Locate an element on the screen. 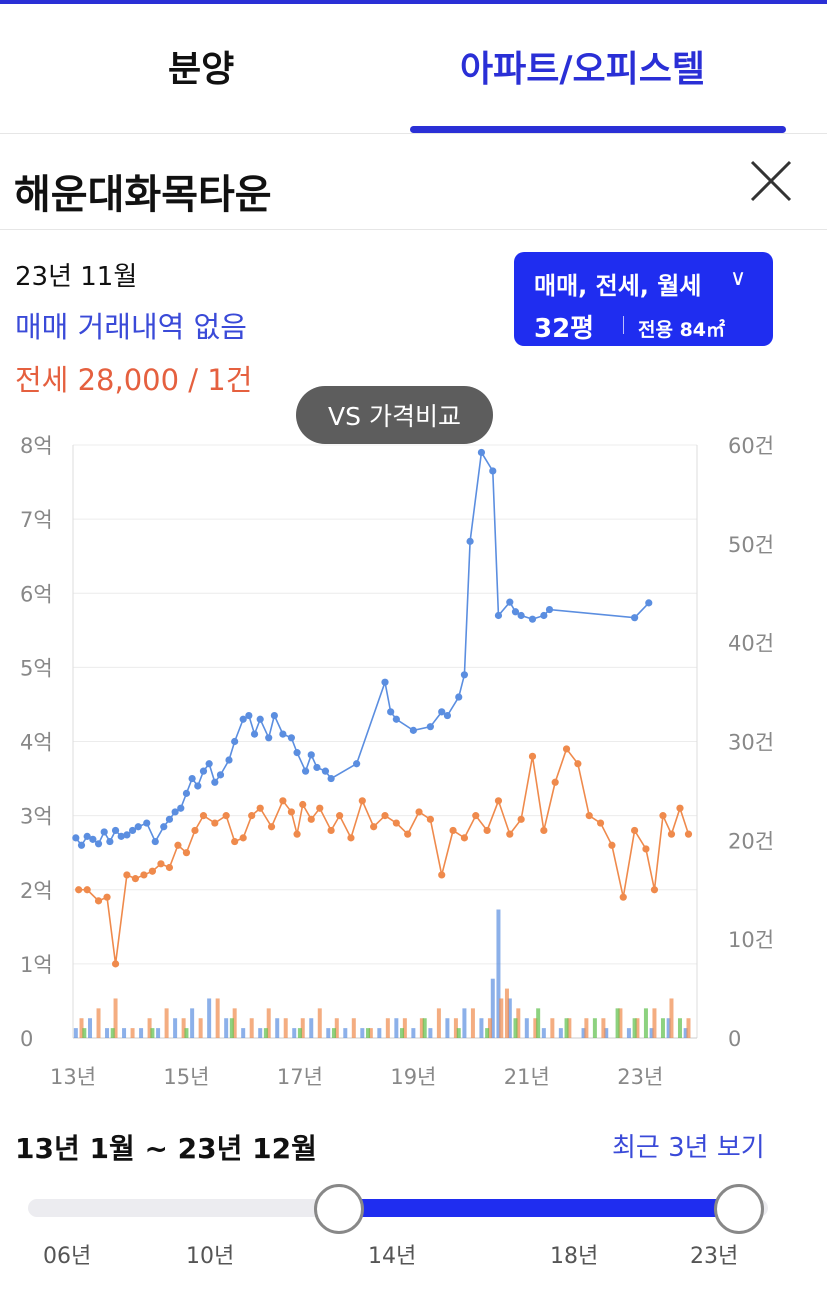 The height and width of the screenshot is (1308, 827). sale-status: 매매 거래내역 없음 is located at coordinates (131, 327).